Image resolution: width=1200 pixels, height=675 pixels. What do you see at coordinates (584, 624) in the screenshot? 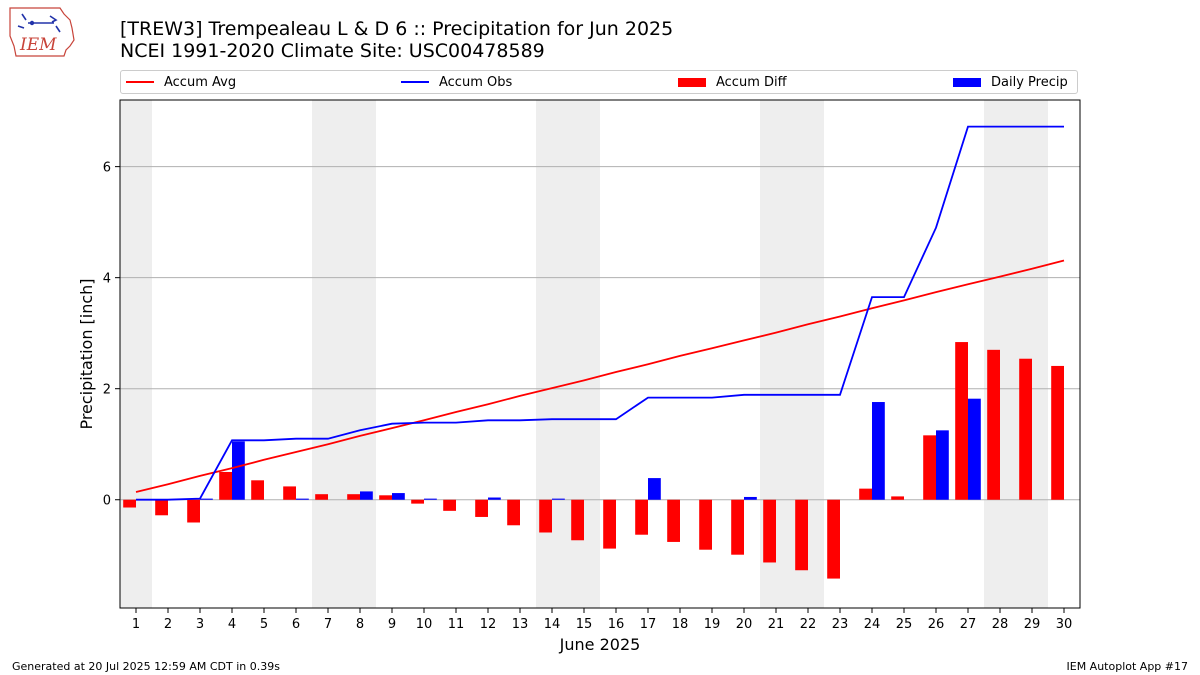
I see `x-tick-label: 15` at bounding box center [584, 624].